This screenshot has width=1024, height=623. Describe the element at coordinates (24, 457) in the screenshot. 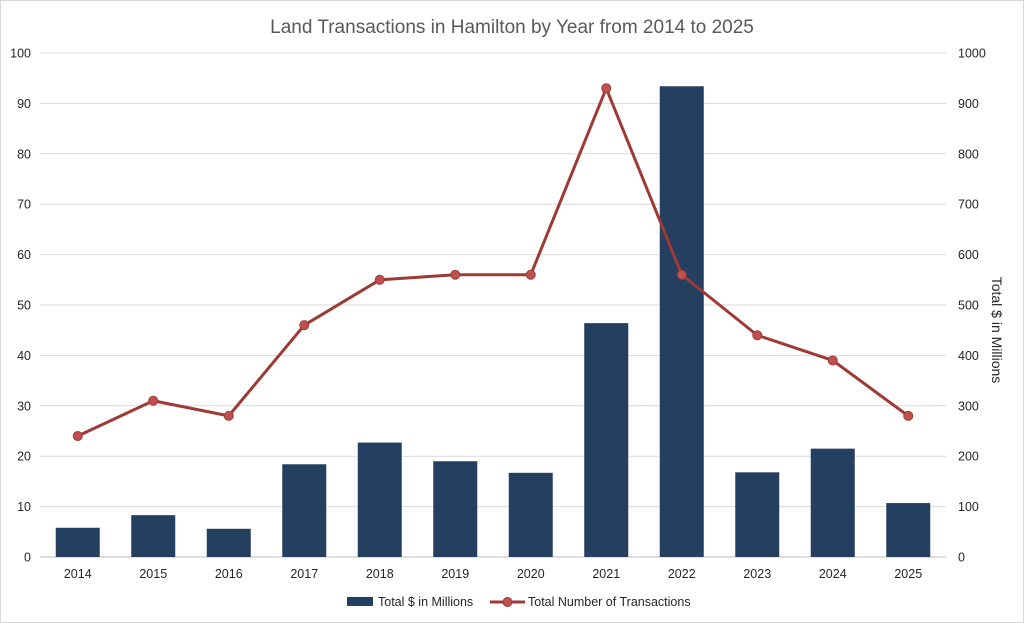

I see `left-tick-label: 20` at that location.